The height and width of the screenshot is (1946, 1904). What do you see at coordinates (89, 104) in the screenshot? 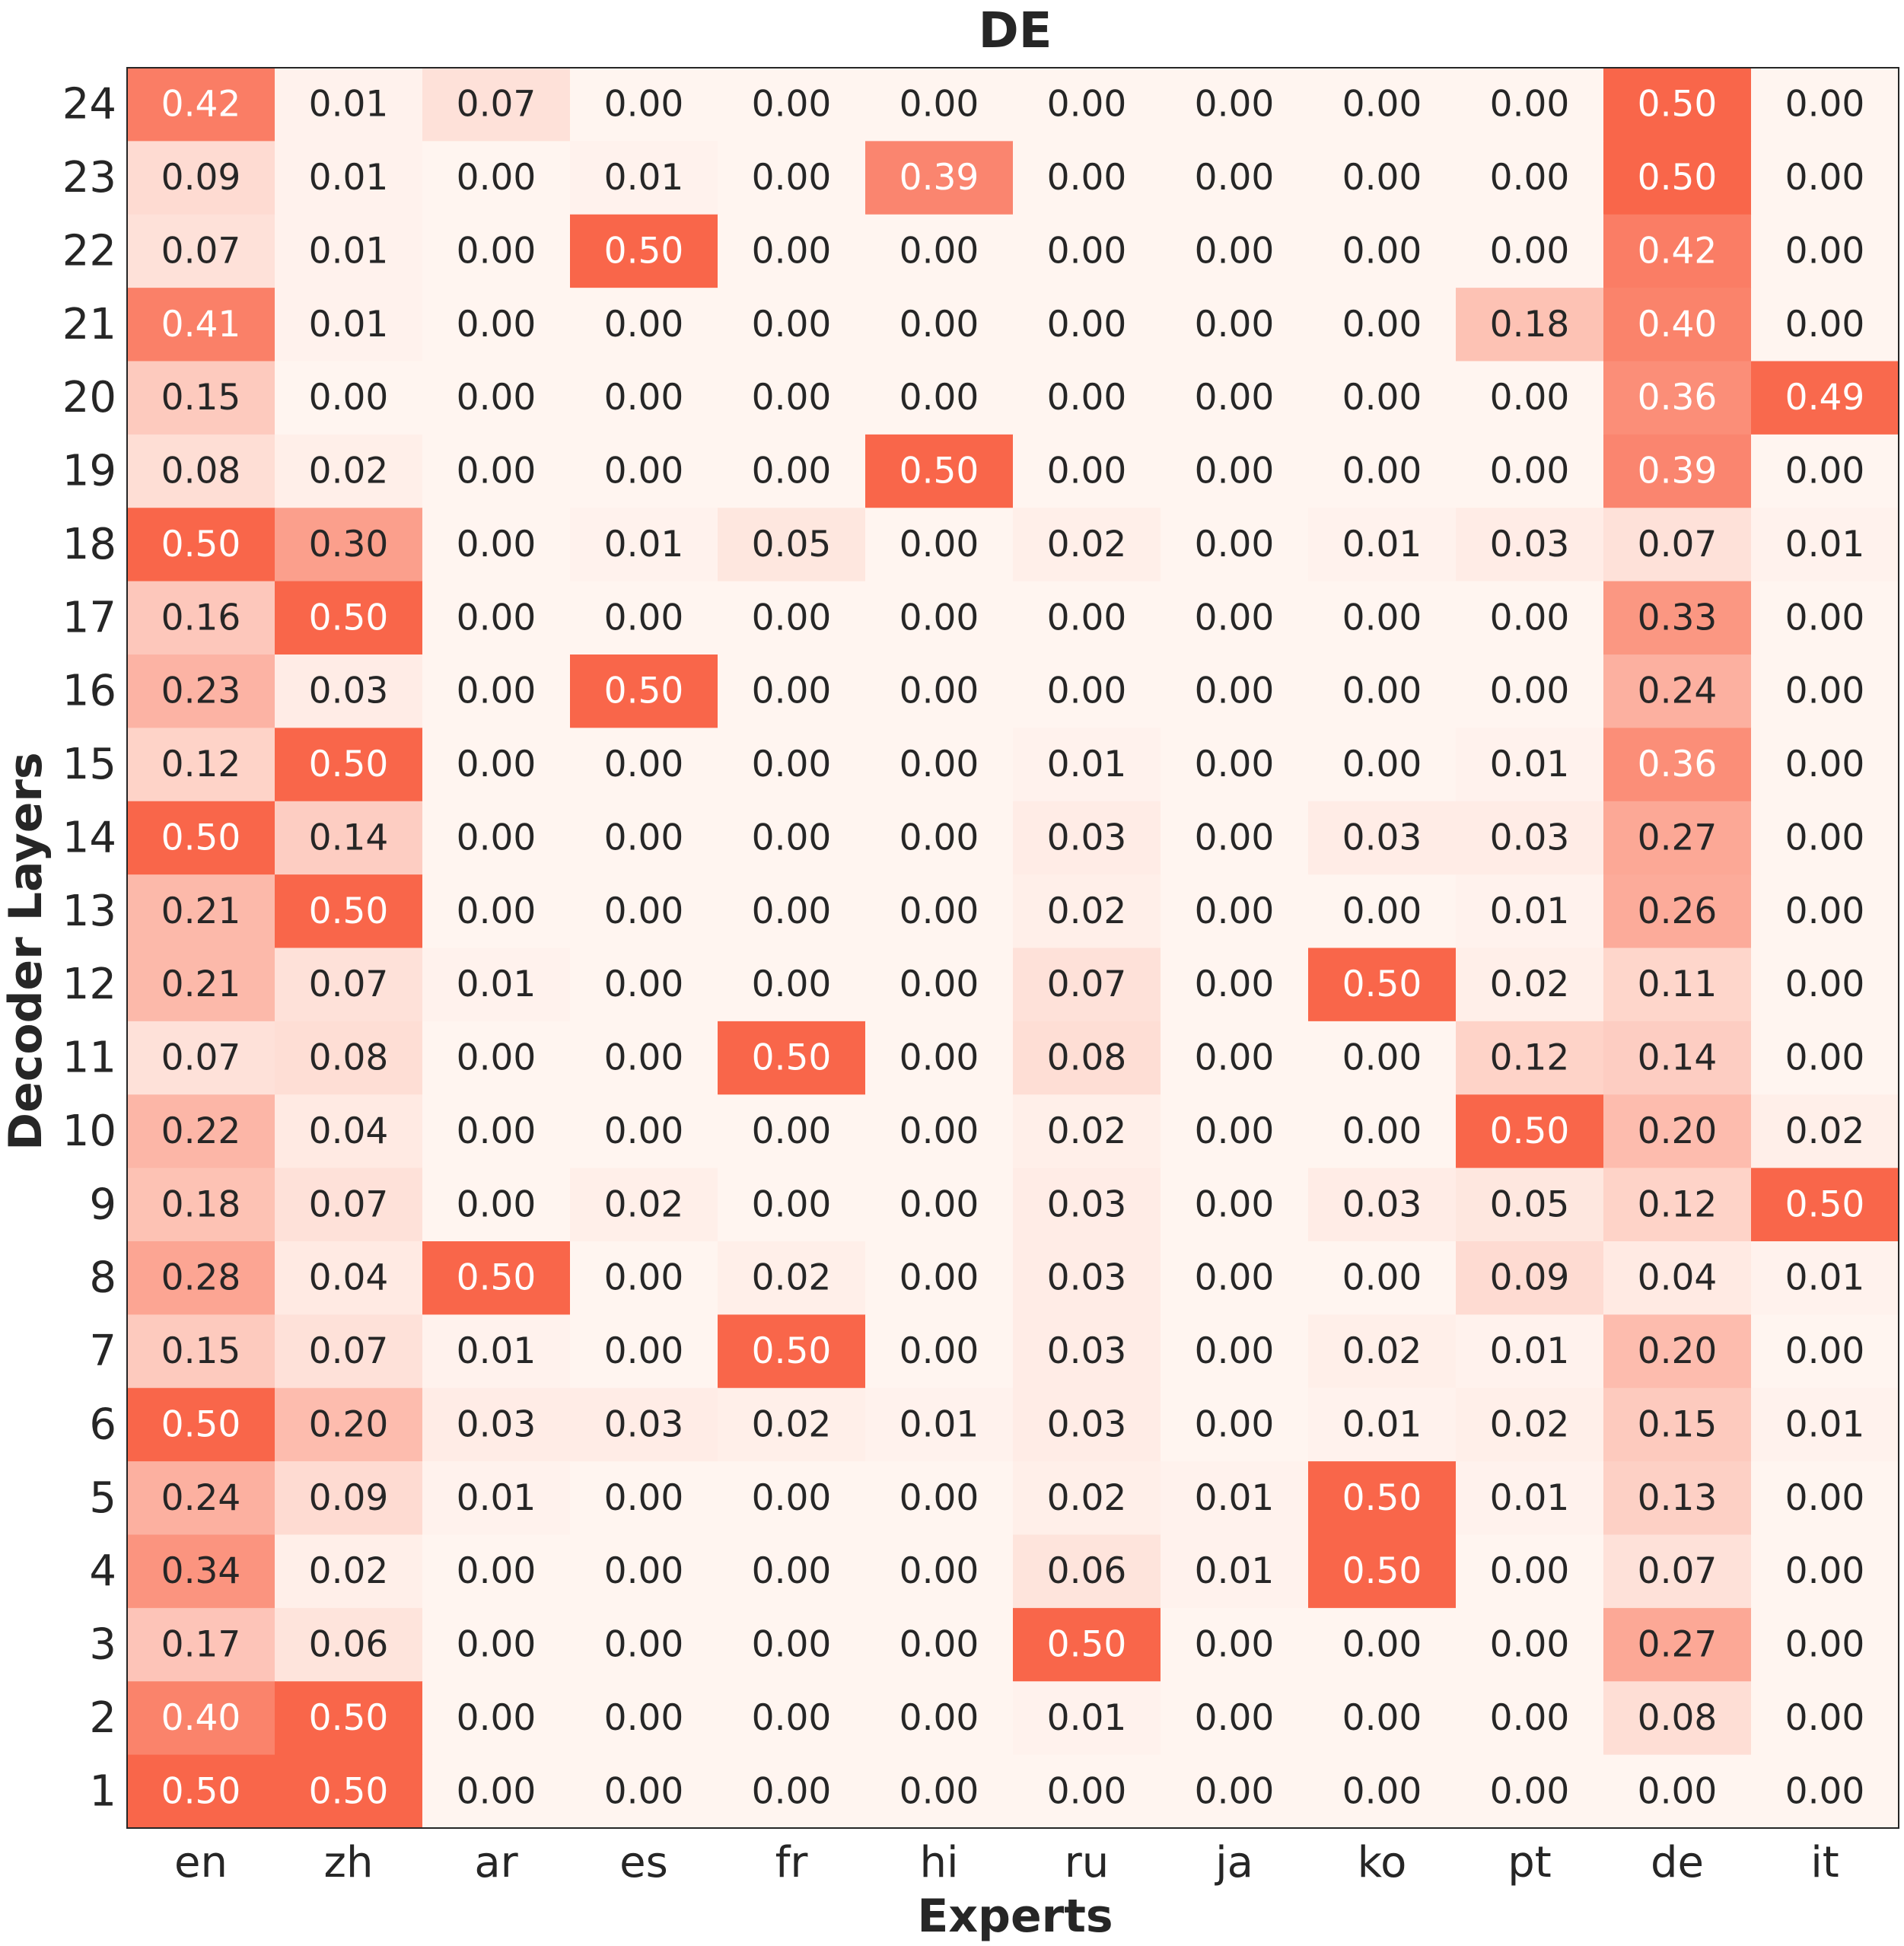
I see `y-tick-label: 24` at bounding box center [89, 104].